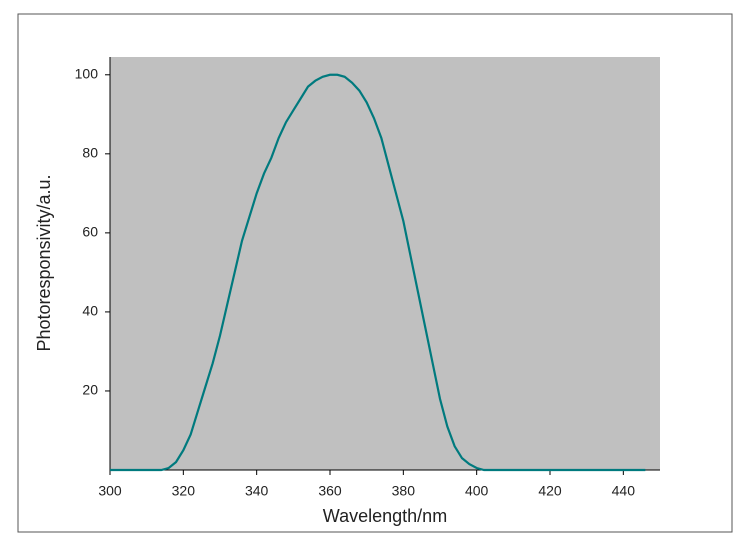  Describe the element at coordinates (184, 491) in the screenshot. I see `x-tick-label: 320` at that location.